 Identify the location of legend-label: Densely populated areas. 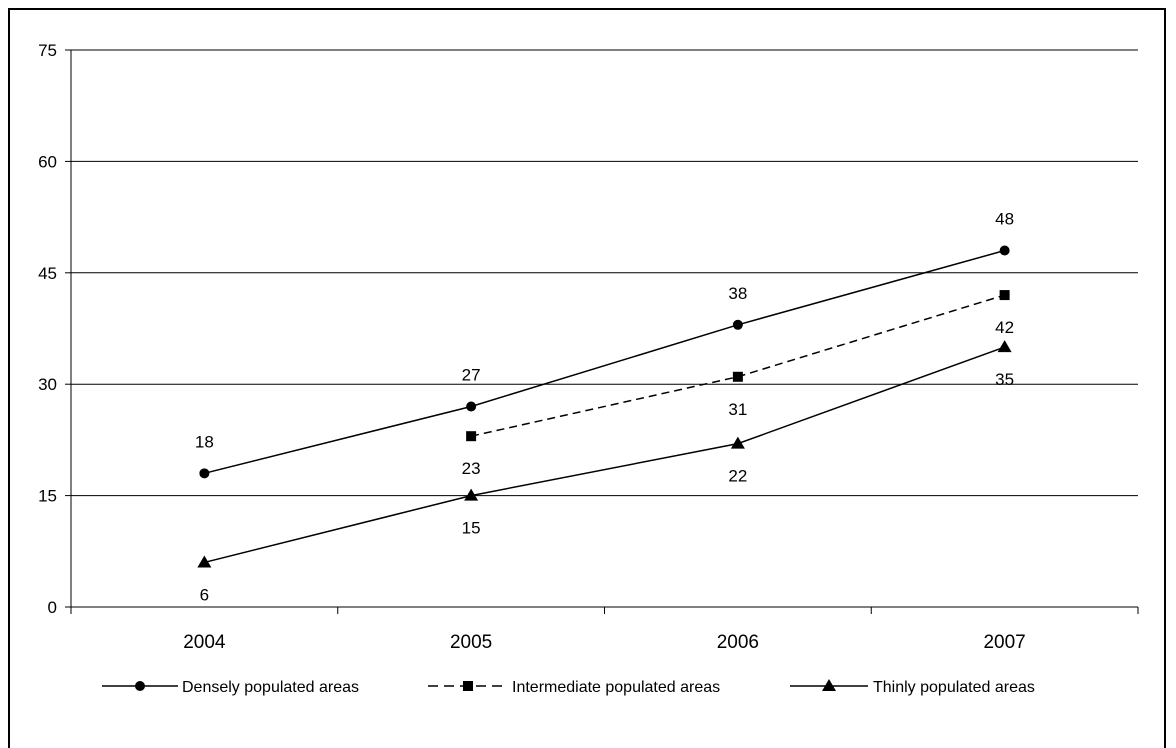
(270, 687).